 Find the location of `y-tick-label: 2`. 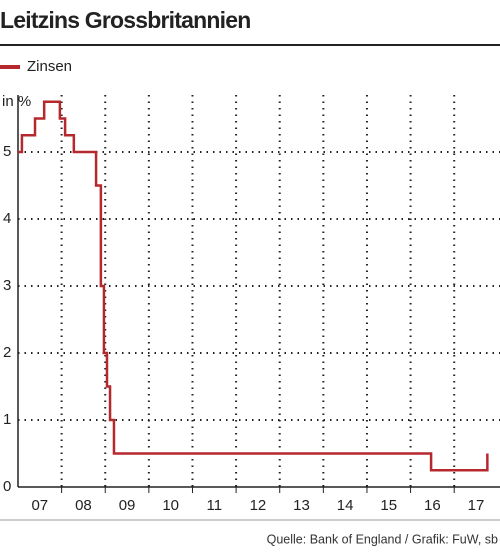

y-tick-label: 2 is located at coordinates (7, 352).